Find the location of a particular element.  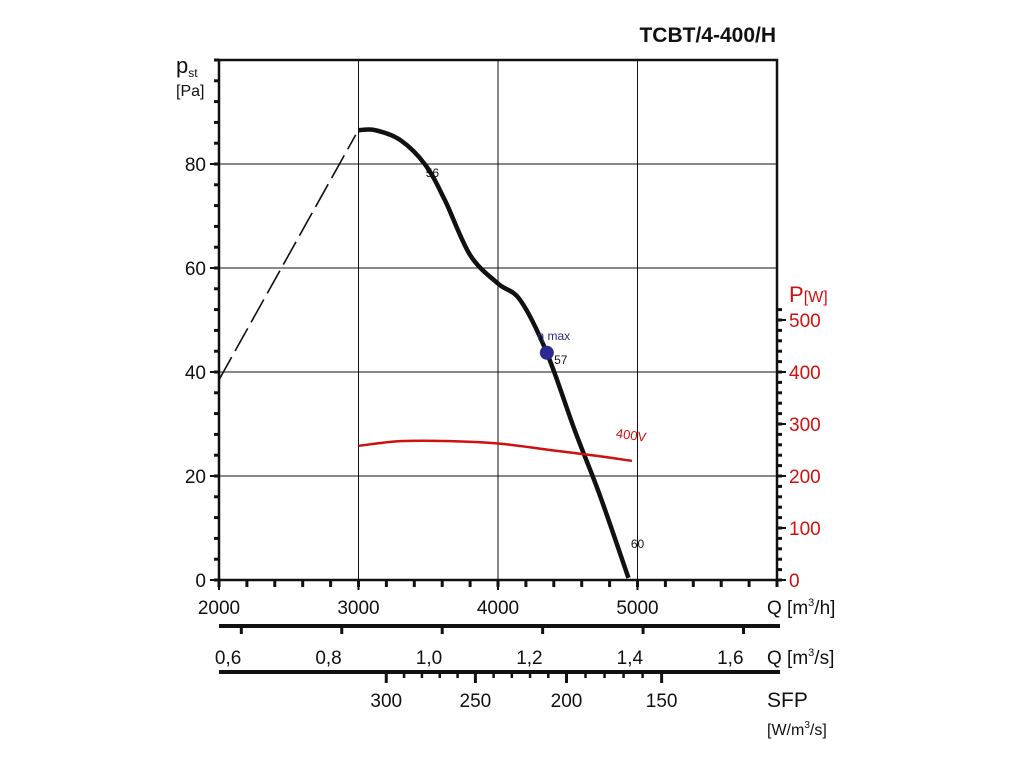

x2-tick-label: 1,4 is located at coordinates (630, 658).